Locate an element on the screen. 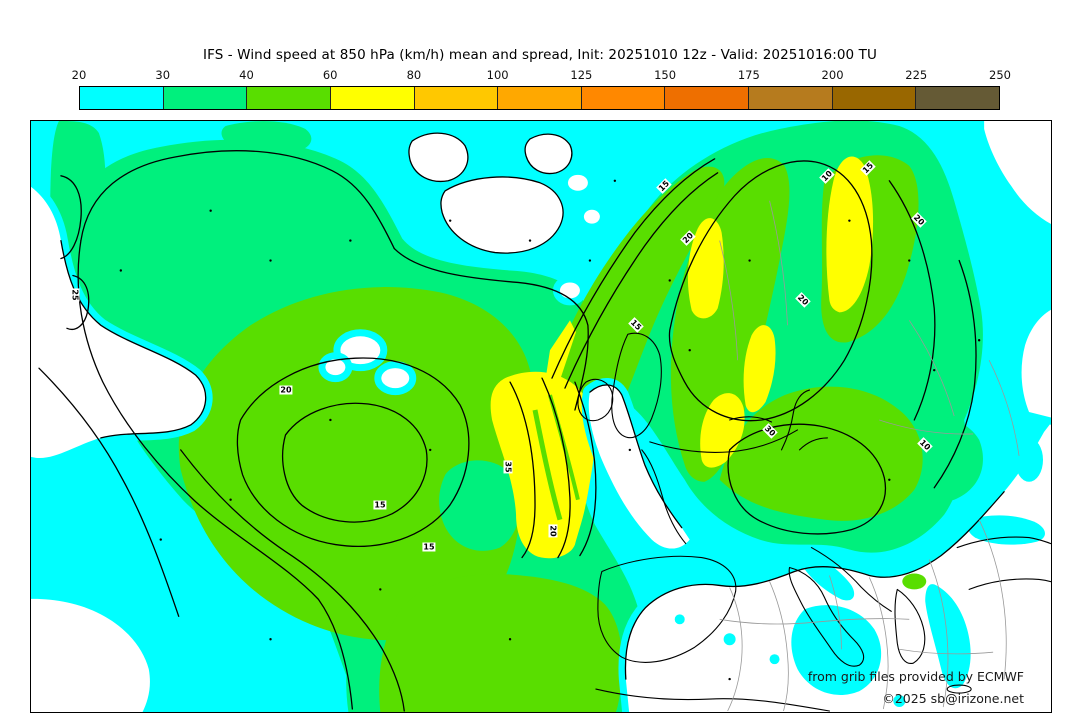 This screenshot has height=718, width=1080. attribution-source: from grib files provided by ECMWF is located at coordinates (915, 676).